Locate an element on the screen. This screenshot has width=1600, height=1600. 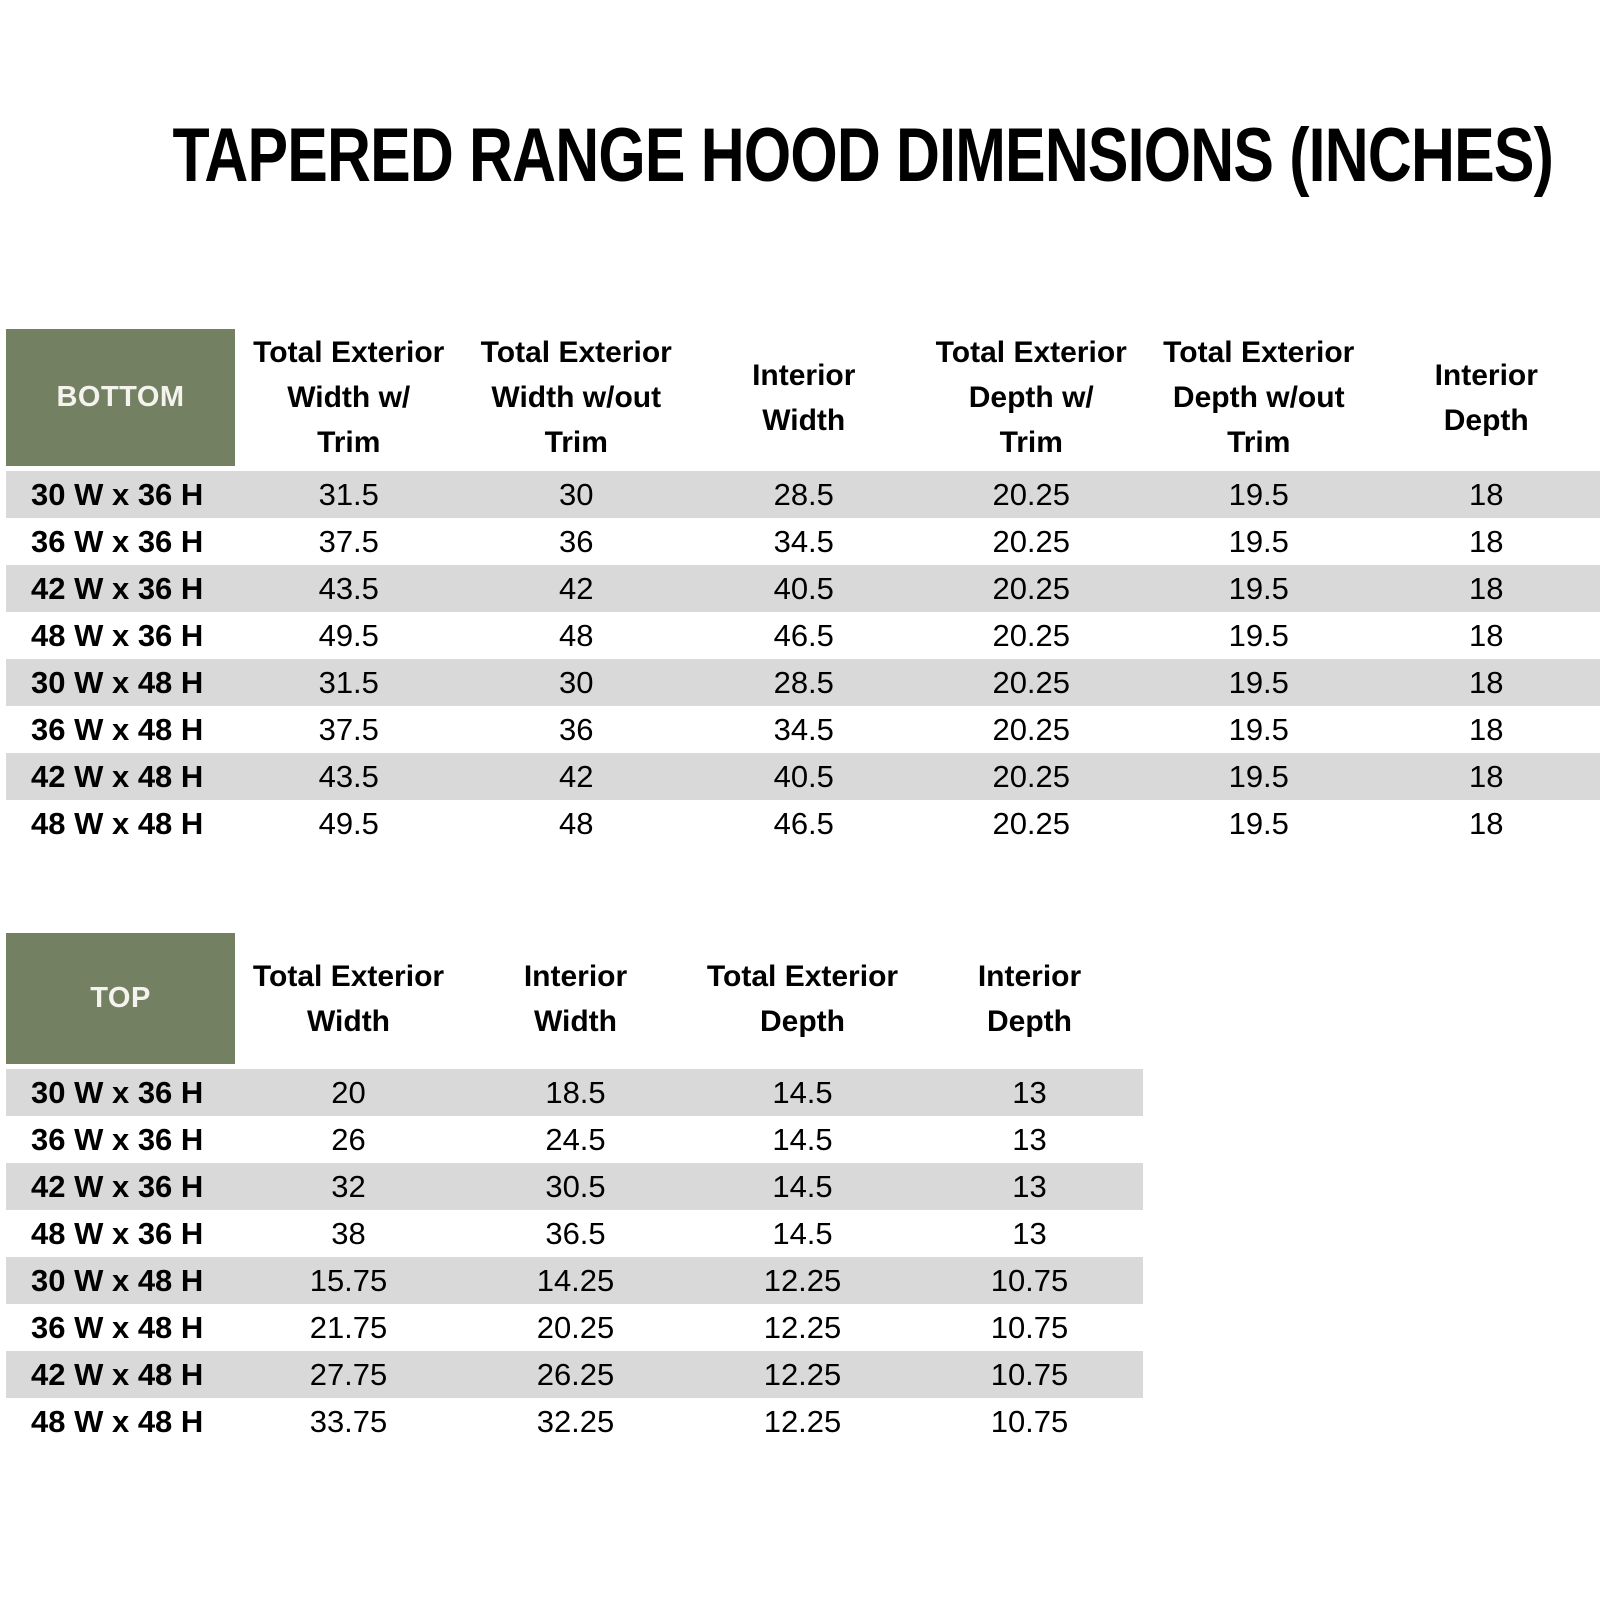
cell: 26 is located at coordinates (348, 1139).